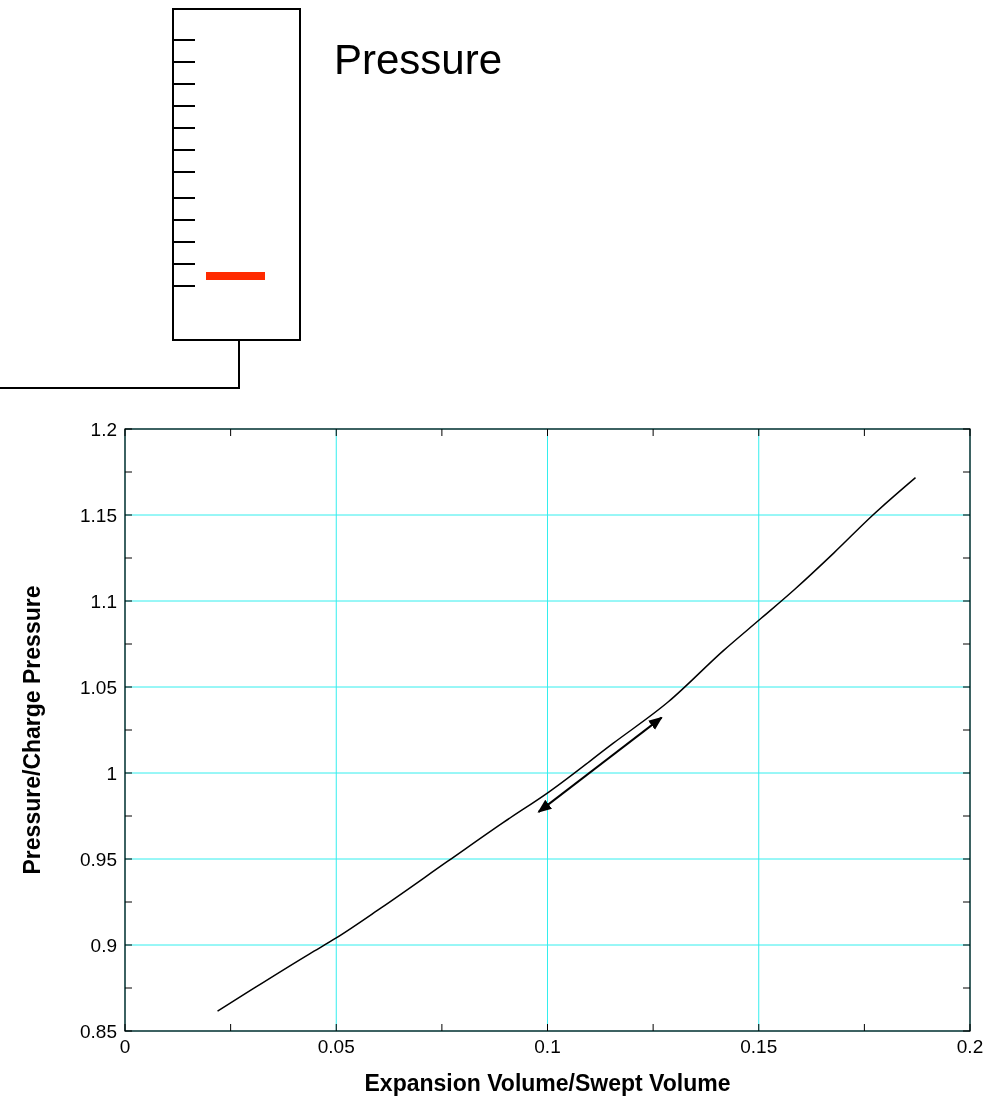 The height and width of the screenshot is (1113, 997). Describe the element at coordinates (32, 730) in the screenshot. I see `y-axis-title: Pressure/Charge Pressure` at that location.